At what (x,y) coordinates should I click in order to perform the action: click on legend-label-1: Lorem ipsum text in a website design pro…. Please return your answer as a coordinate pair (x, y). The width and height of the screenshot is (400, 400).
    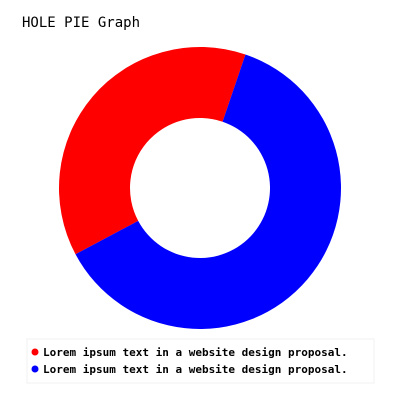
    Looking at the image, I should click on (195, 369).